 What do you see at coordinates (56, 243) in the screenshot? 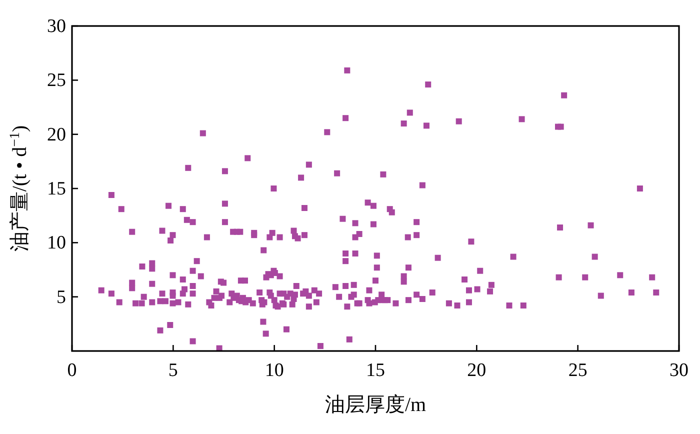
I see `y-tick-label: 10` at bounding box center [56, 243].